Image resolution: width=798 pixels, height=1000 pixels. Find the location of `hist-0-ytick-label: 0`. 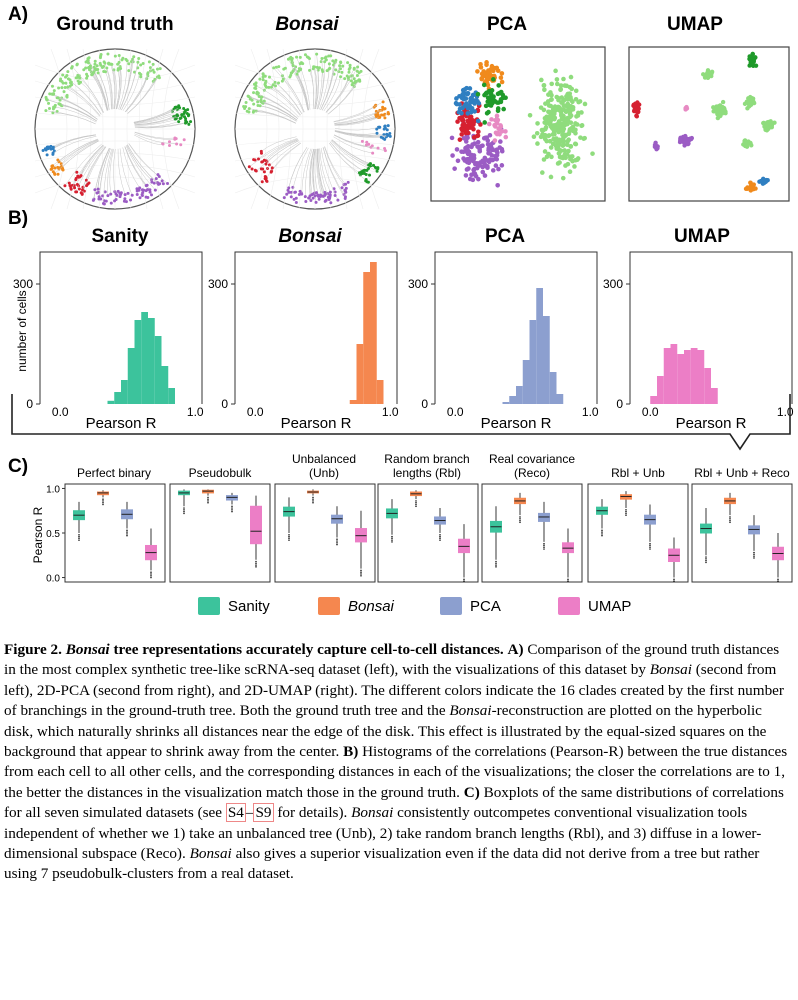

hist-0-ytick-label: 0 is located at coordinates (29, 404).